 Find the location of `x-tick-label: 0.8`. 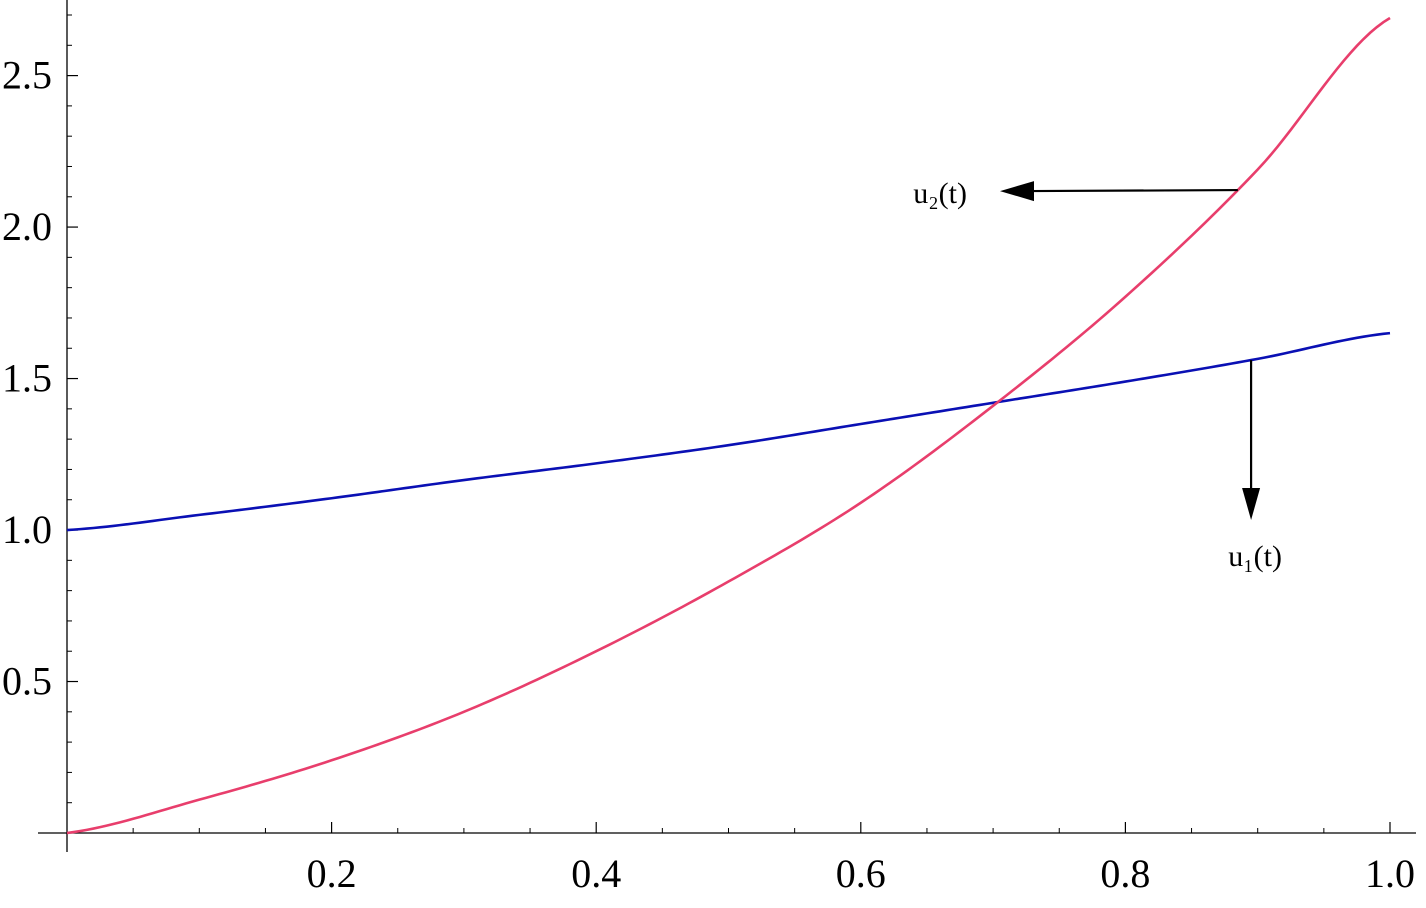

x-tick-label: 0.8 is located at coordinates (1125, 873).